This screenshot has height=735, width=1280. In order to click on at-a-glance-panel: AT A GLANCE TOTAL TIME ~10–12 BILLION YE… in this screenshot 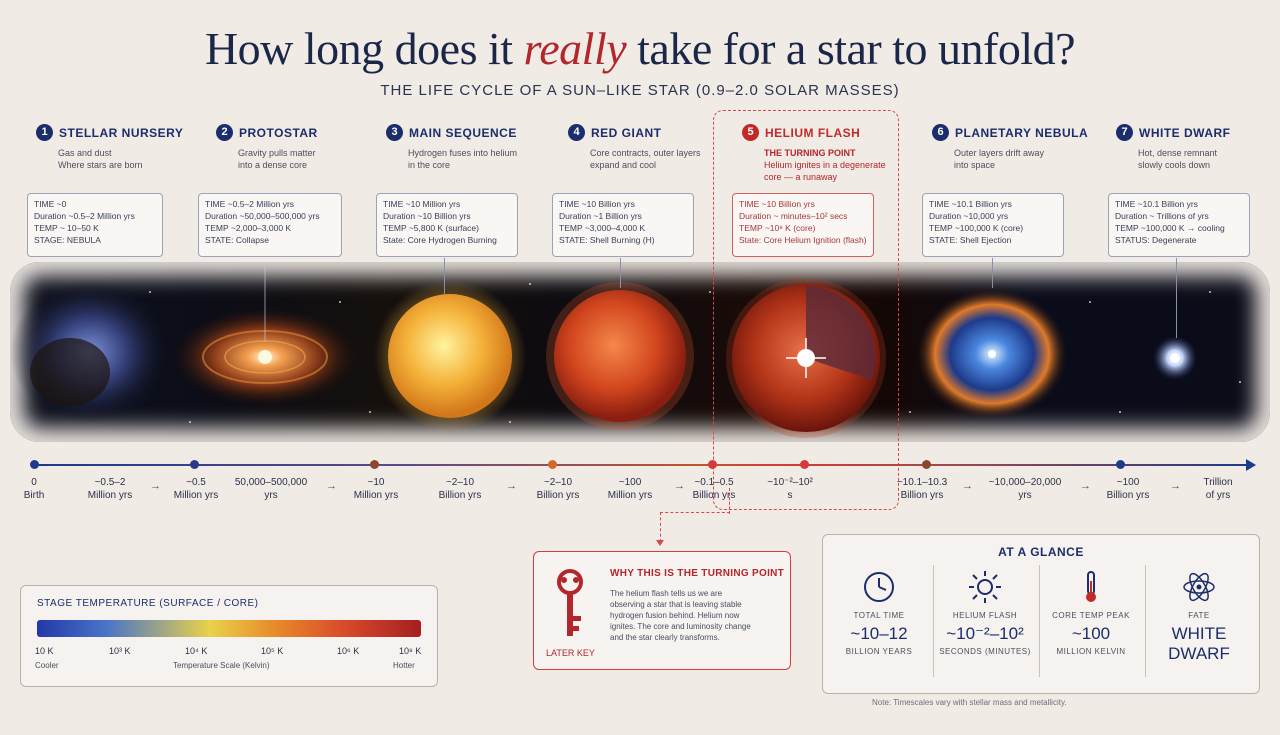, I will do `click(1041, 614)`.